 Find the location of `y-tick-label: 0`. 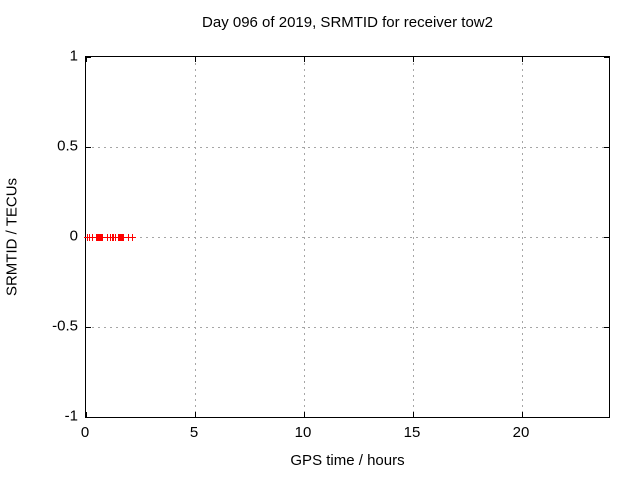

y-tick-label: 0 is located at coordinates (73, 236).